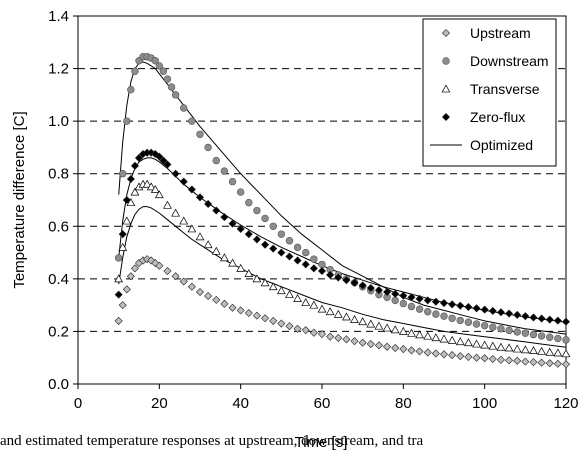 Image resolution: width=578 pixels, height=455 pixels. What do you see at coordinates (58, 226) in the screenshot?
I see `y-tick-label: 0.6` at bounding box center [58, 226].